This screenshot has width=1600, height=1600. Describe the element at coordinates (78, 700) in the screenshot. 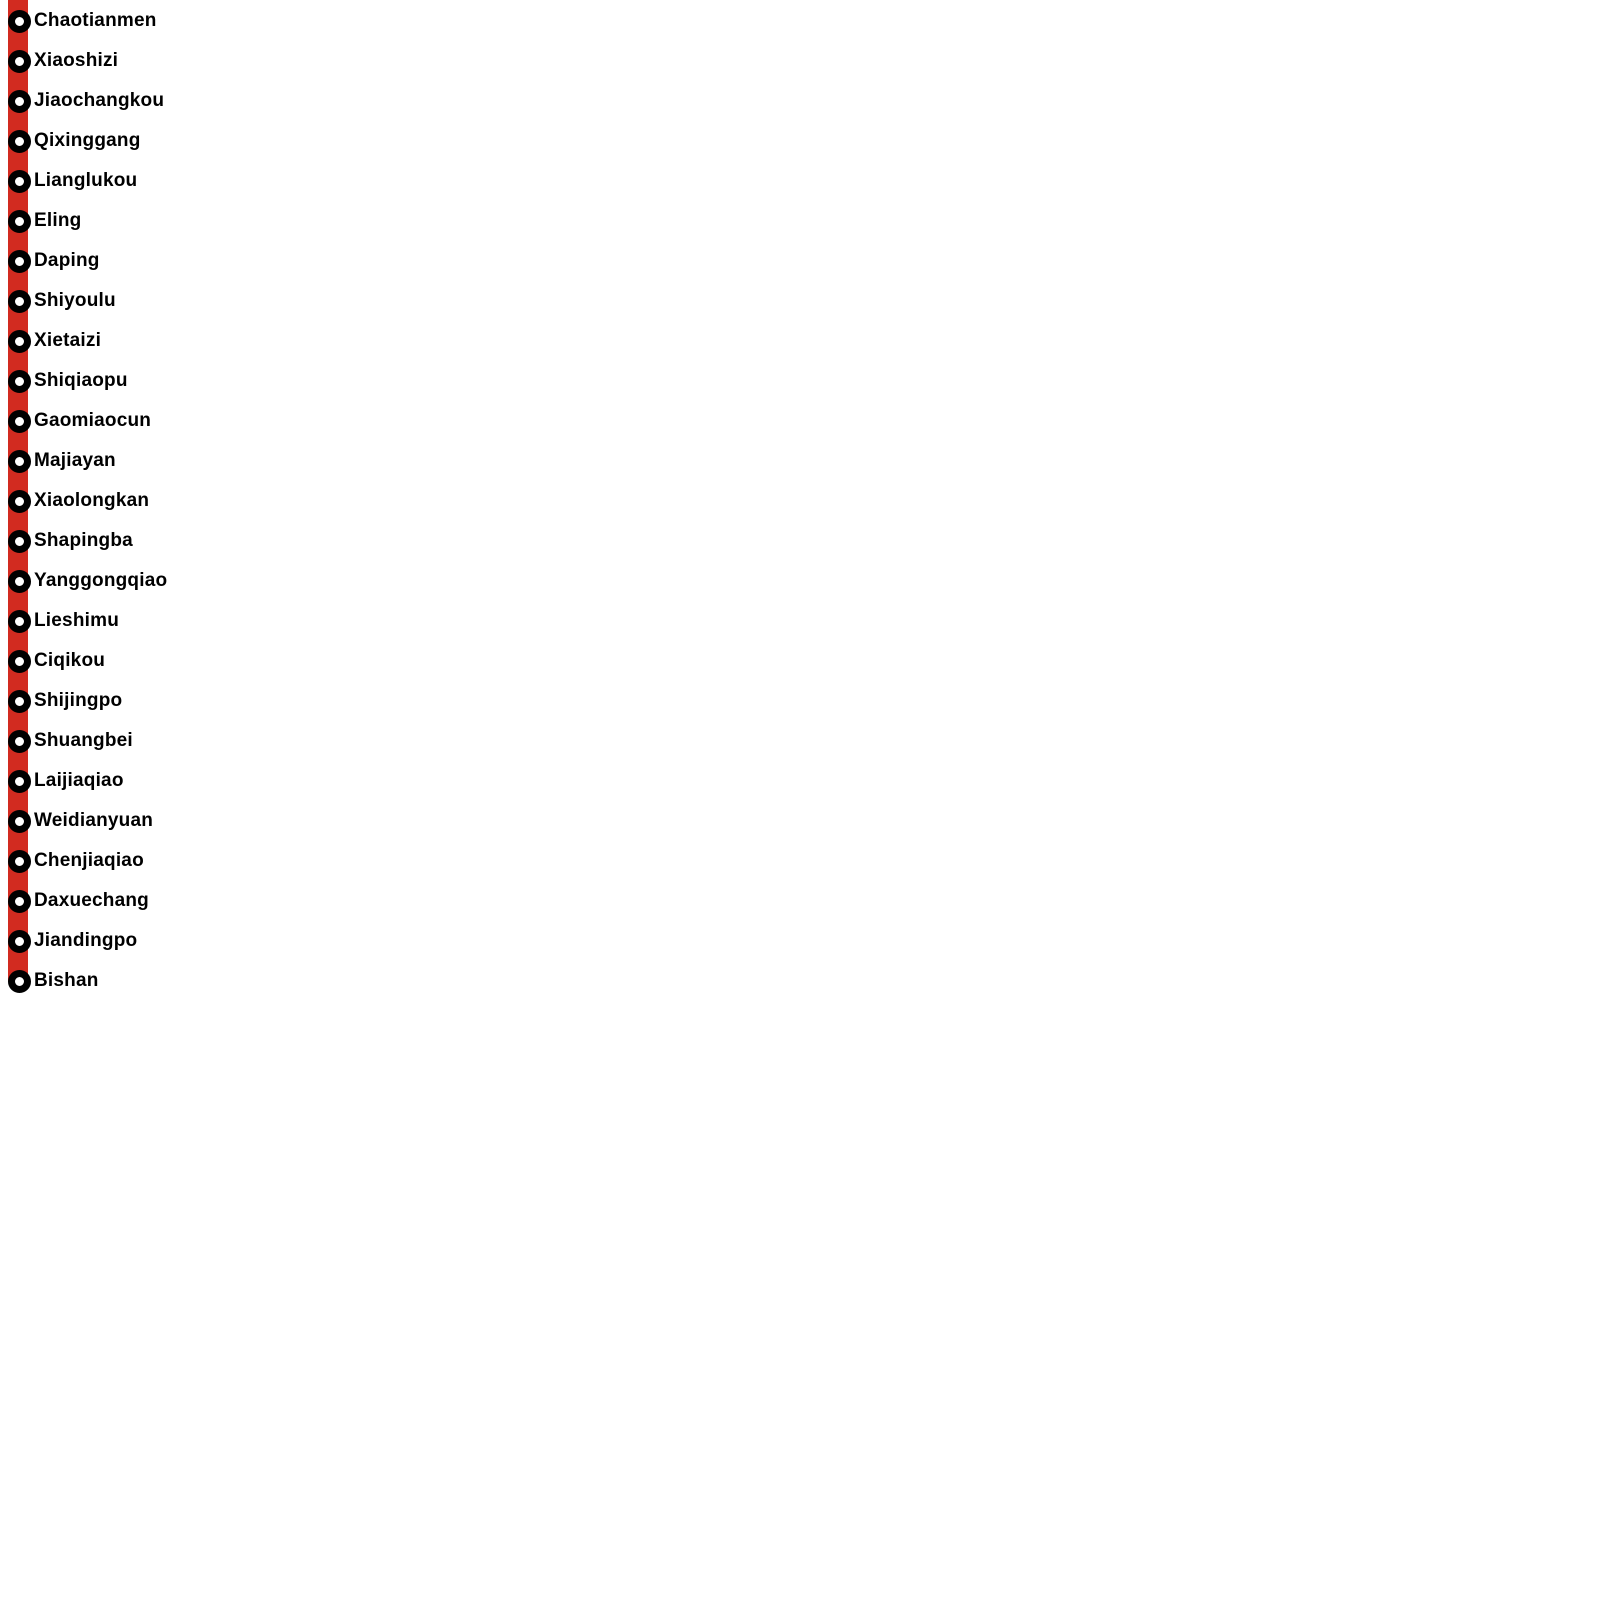

I see `station-label: Shijingpo` at that location.